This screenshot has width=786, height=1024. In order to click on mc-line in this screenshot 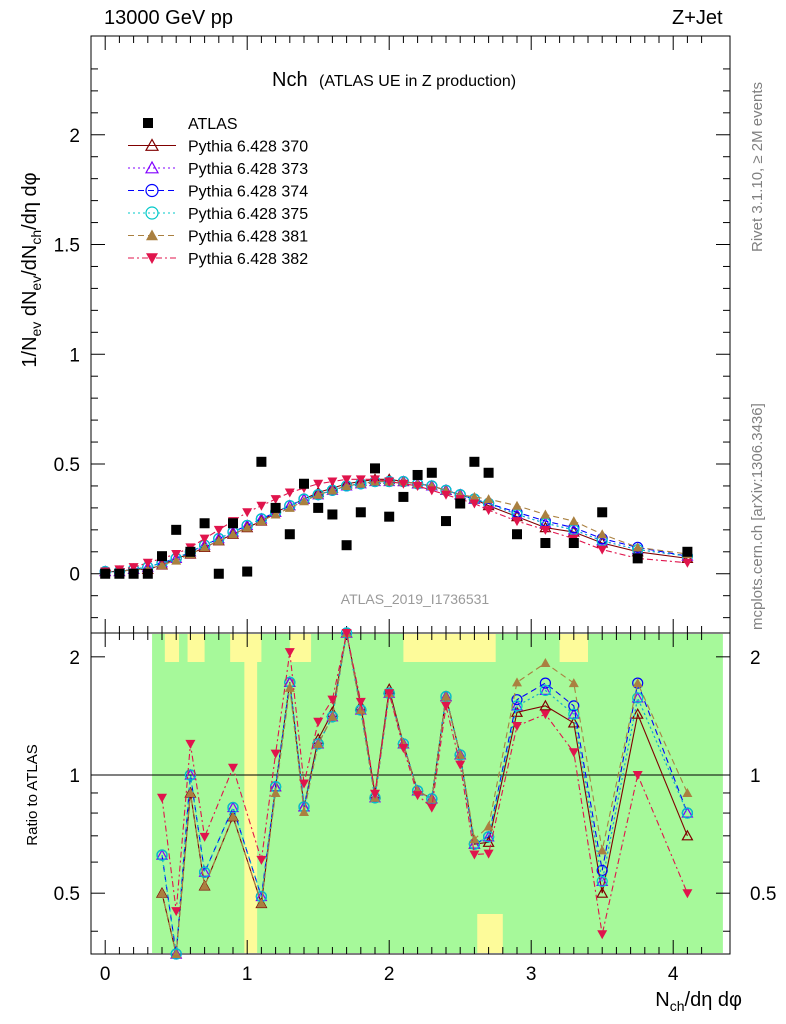, I will do `click(396, 527)`.